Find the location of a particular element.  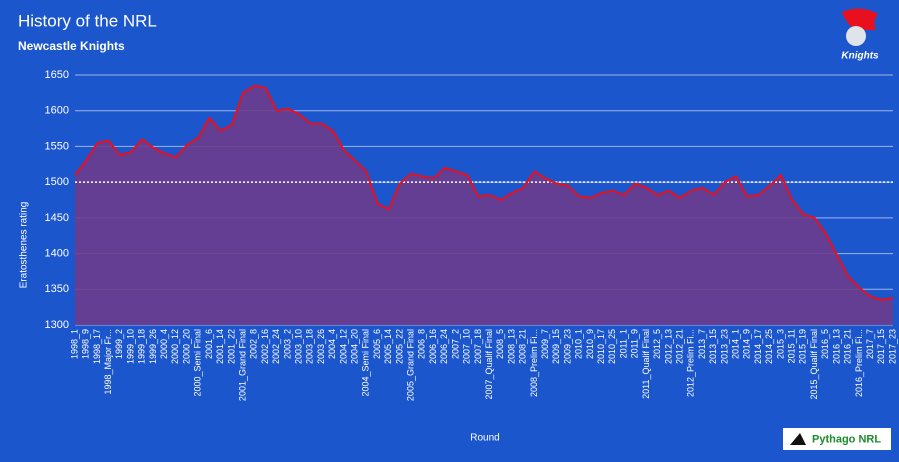

x-tick-label: 1998_17 is located at coordinates (97, 346).